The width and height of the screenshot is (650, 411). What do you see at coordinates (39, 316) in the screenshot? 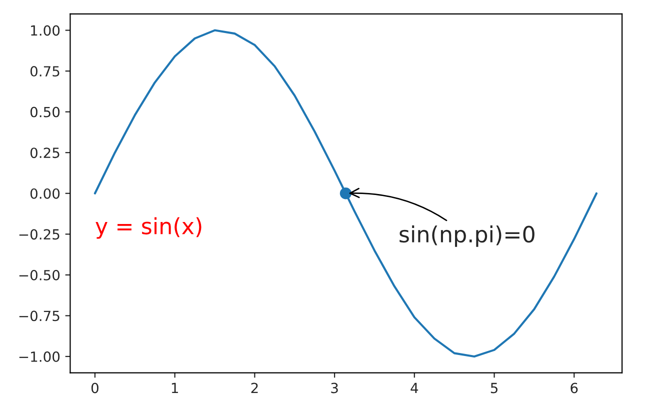
I see `y-tick-label: −0.75` at bounding box center [39, 316].